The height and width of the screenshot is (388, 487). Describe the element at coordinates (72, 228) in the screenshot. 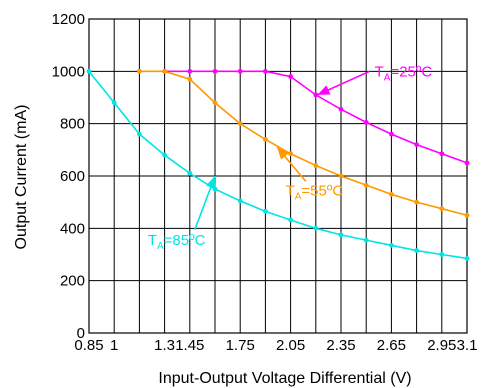

I see `y-tick-label: 400` at that location.